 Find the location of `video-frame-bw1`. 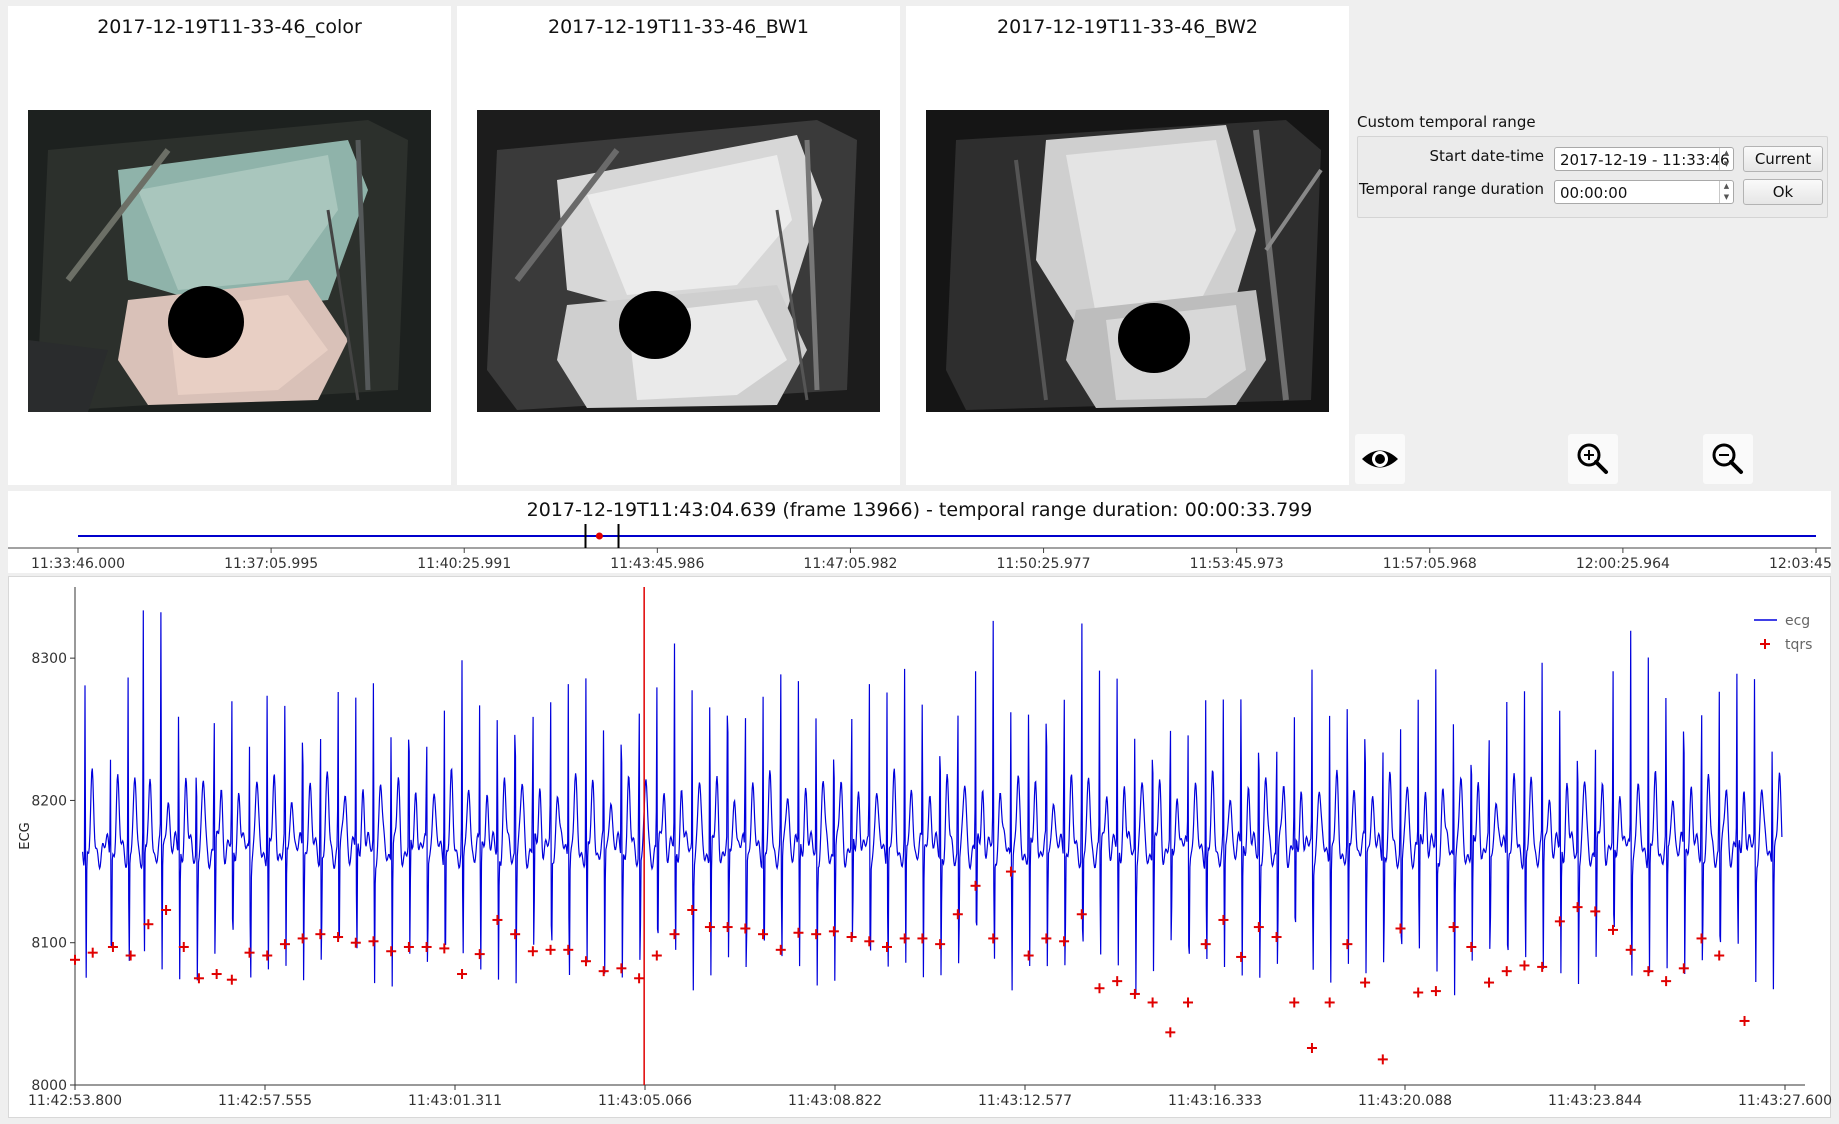

video-frame-bw1 is located at coordinates (678, 261).